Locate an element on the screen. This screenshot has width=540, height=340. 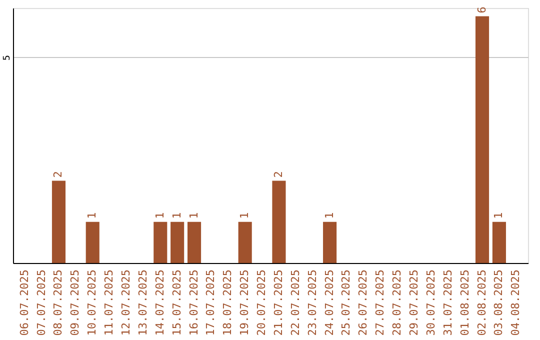
x-tick-label: 11.07.2025 is located at coordinates (109, 303).